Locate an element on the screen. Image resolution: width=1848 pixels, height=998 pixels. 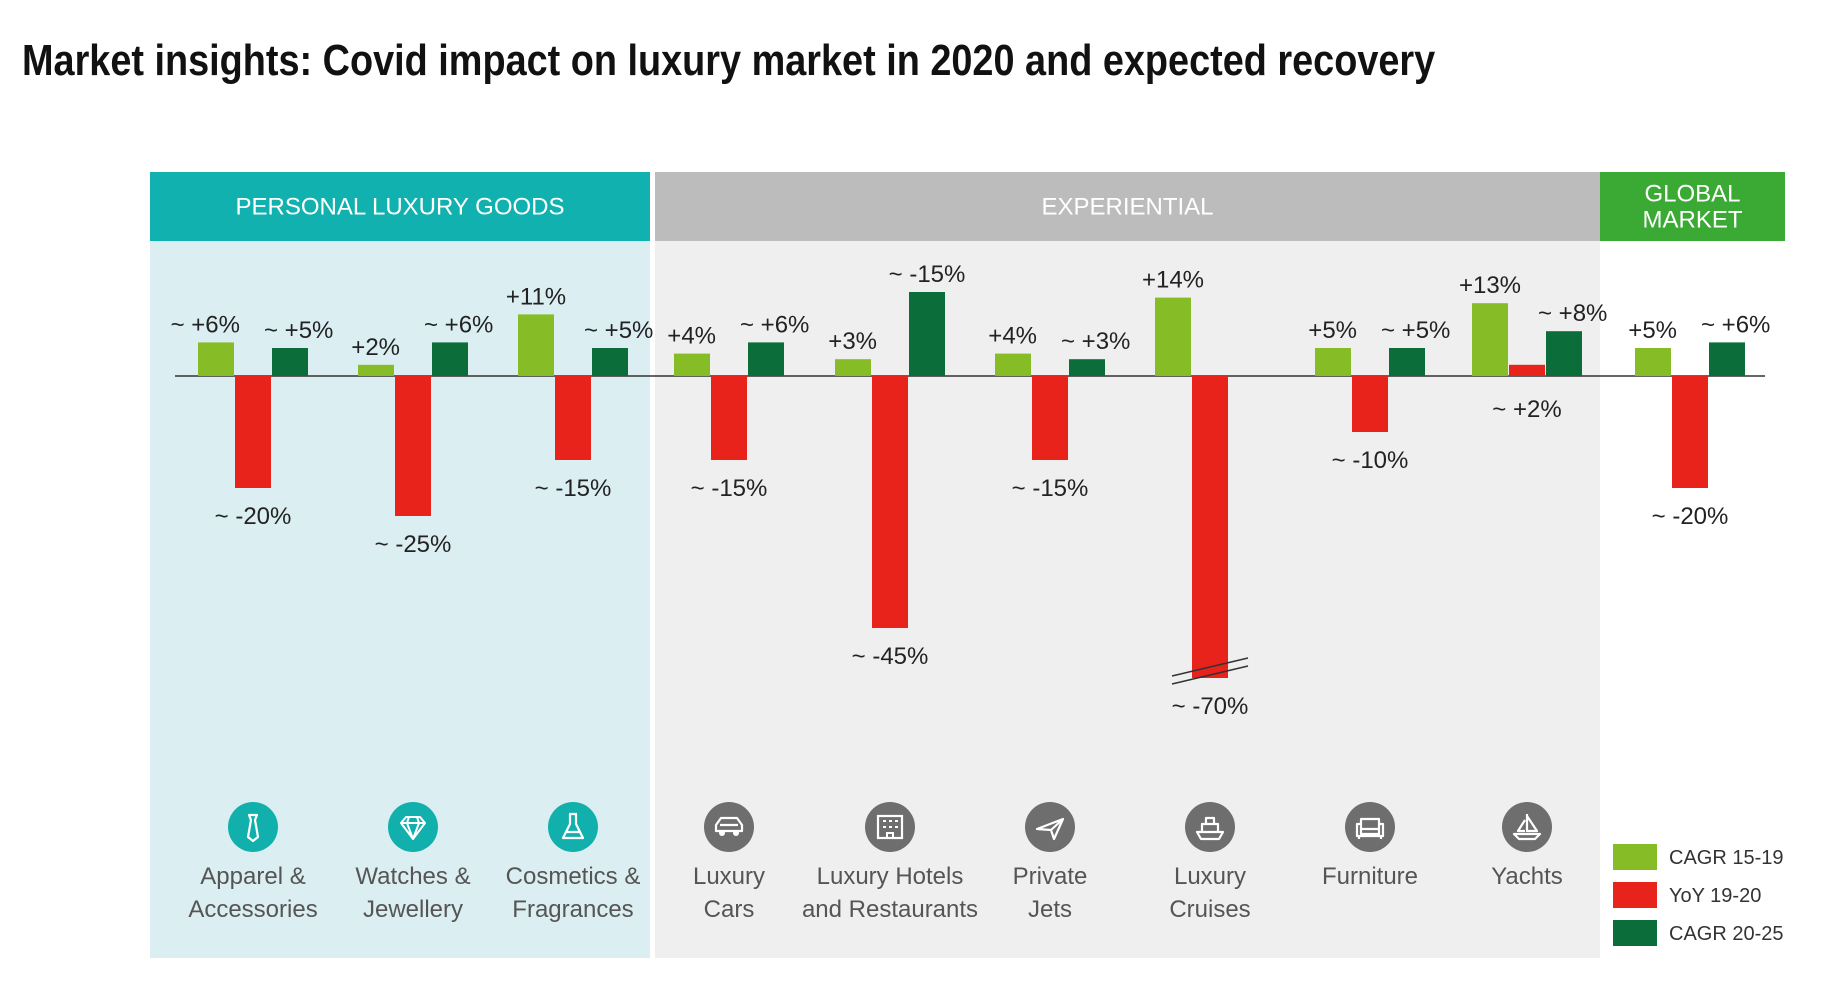
category-label: Luxury Hotels is located at coordinates (890, 876).